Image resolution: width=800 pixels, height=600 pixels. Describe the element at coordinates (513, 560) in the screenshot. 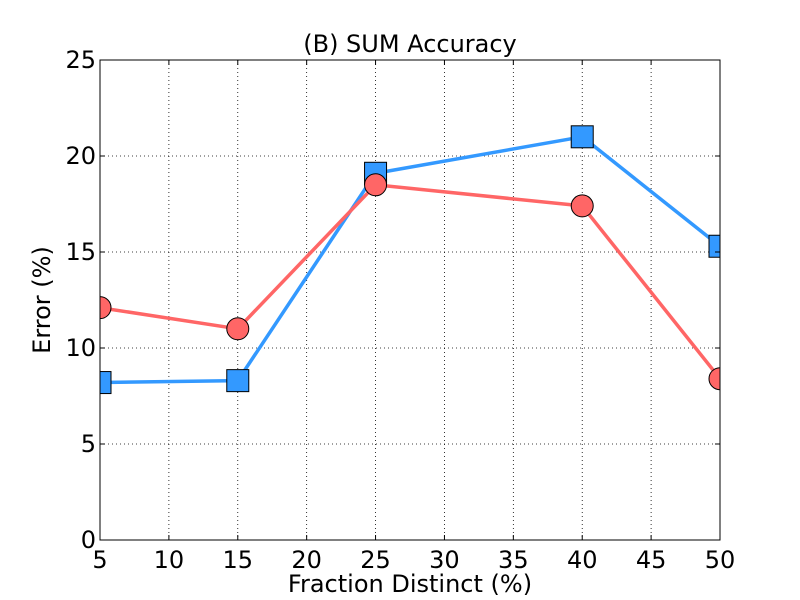

I see `x-tick-label: 35` at that location.